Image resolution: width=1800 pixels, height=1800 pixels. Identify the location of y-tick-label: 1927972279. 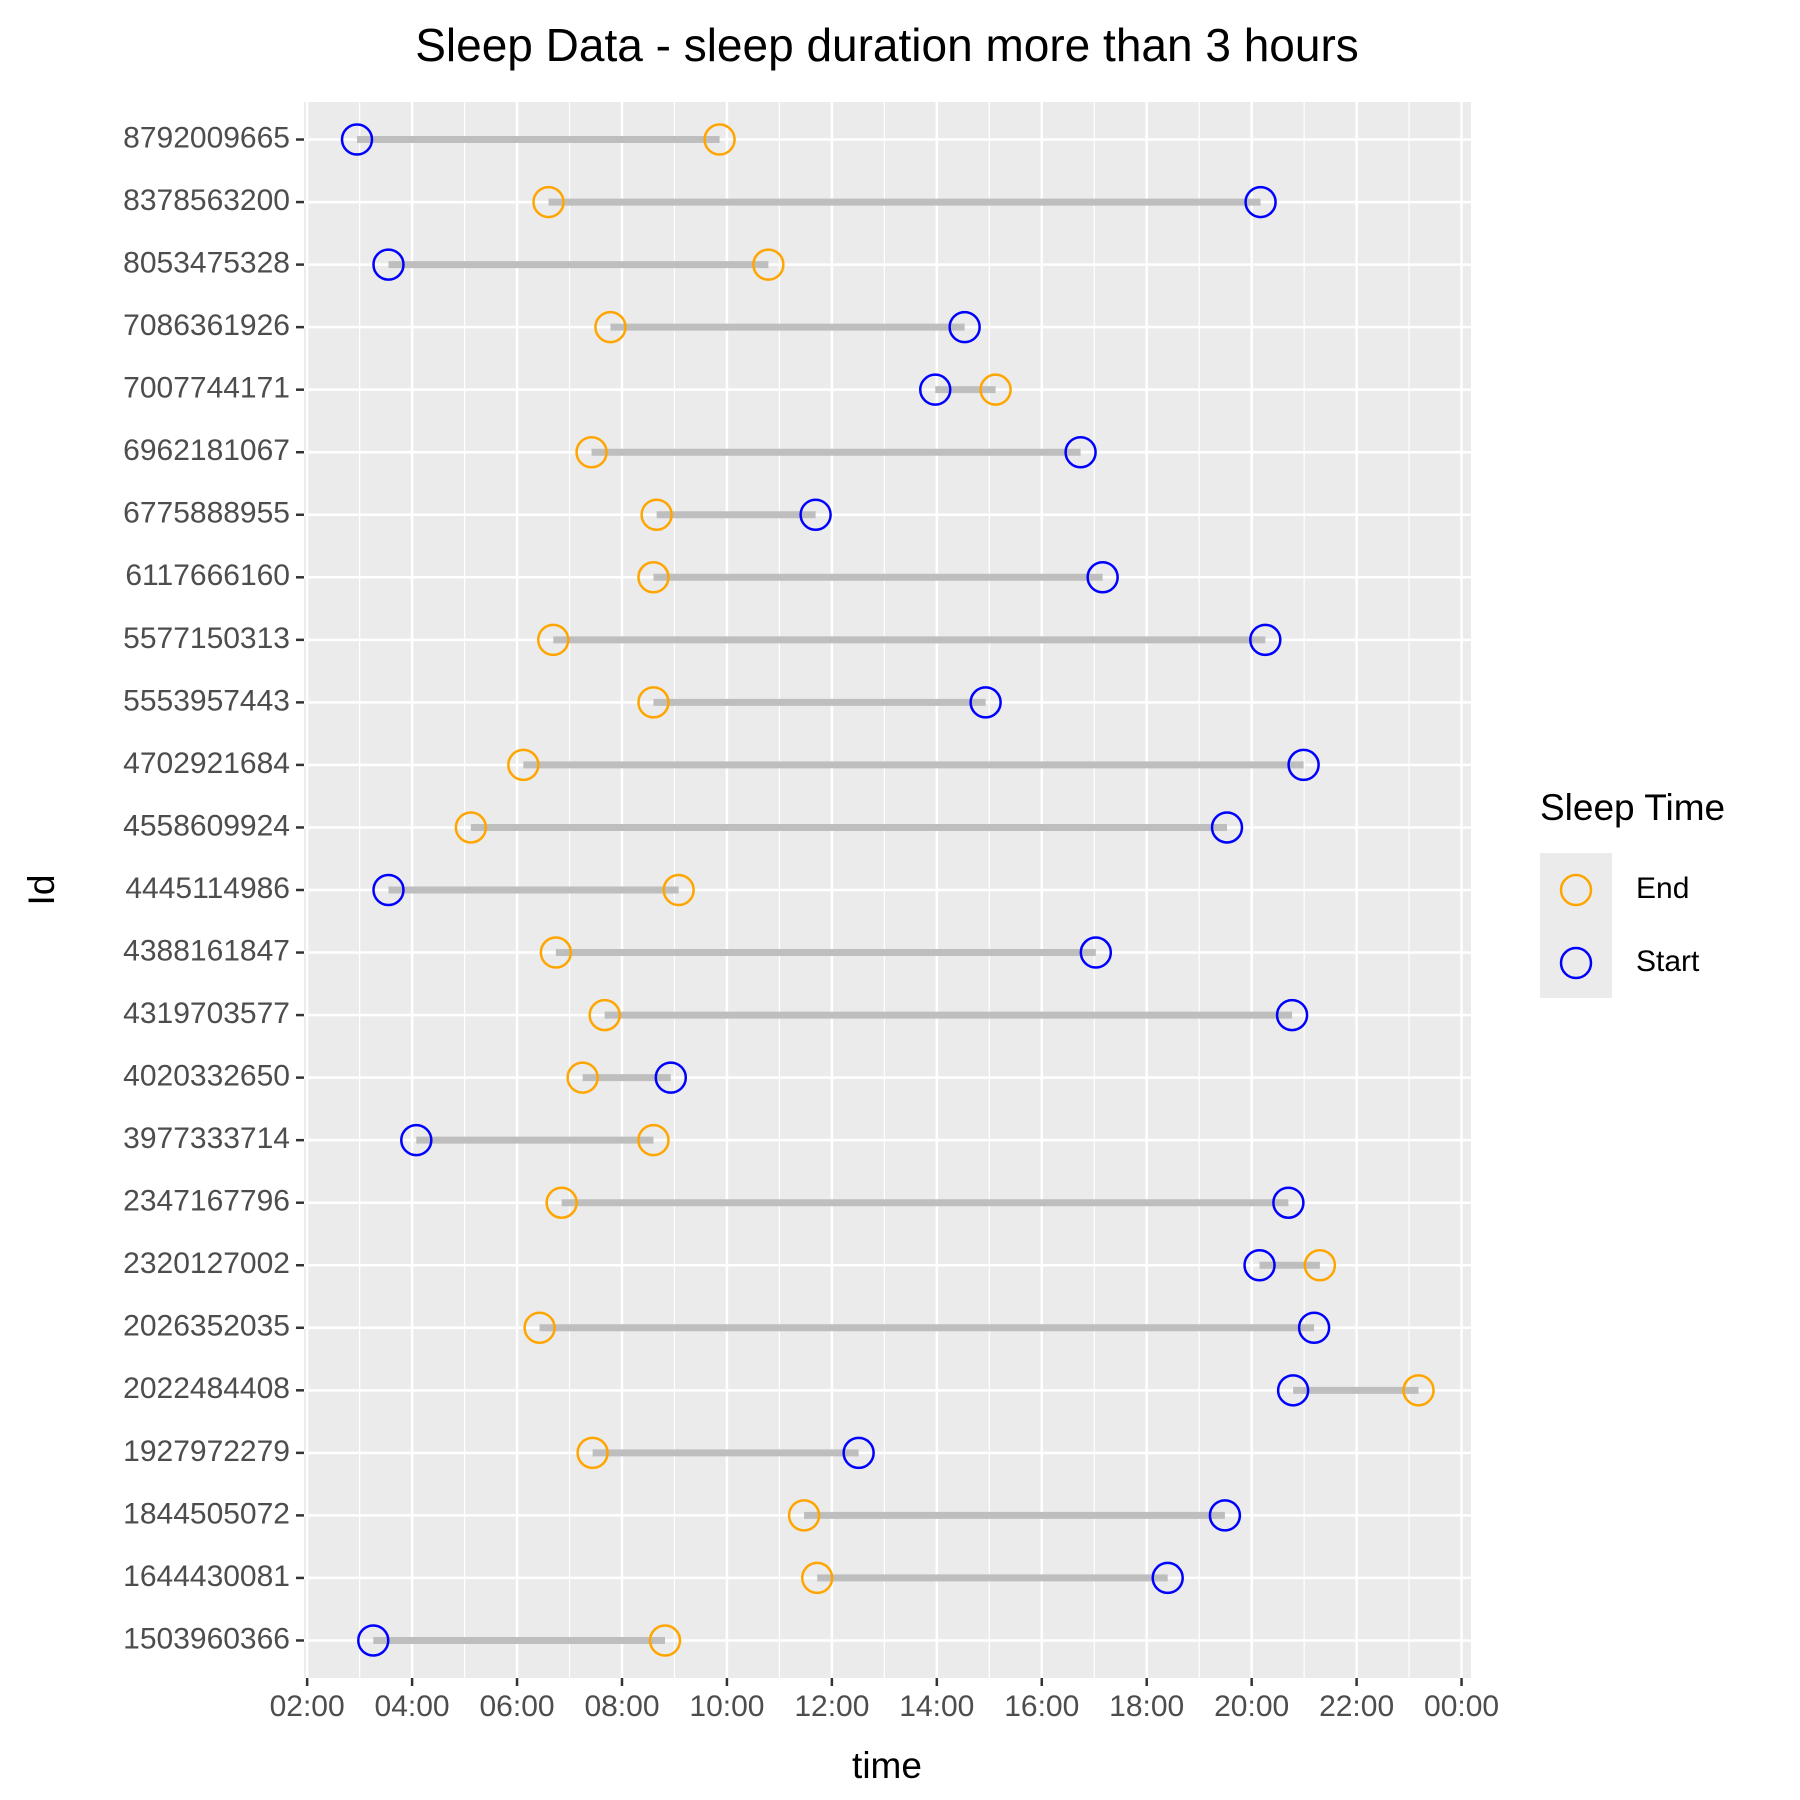
(206, 1451).